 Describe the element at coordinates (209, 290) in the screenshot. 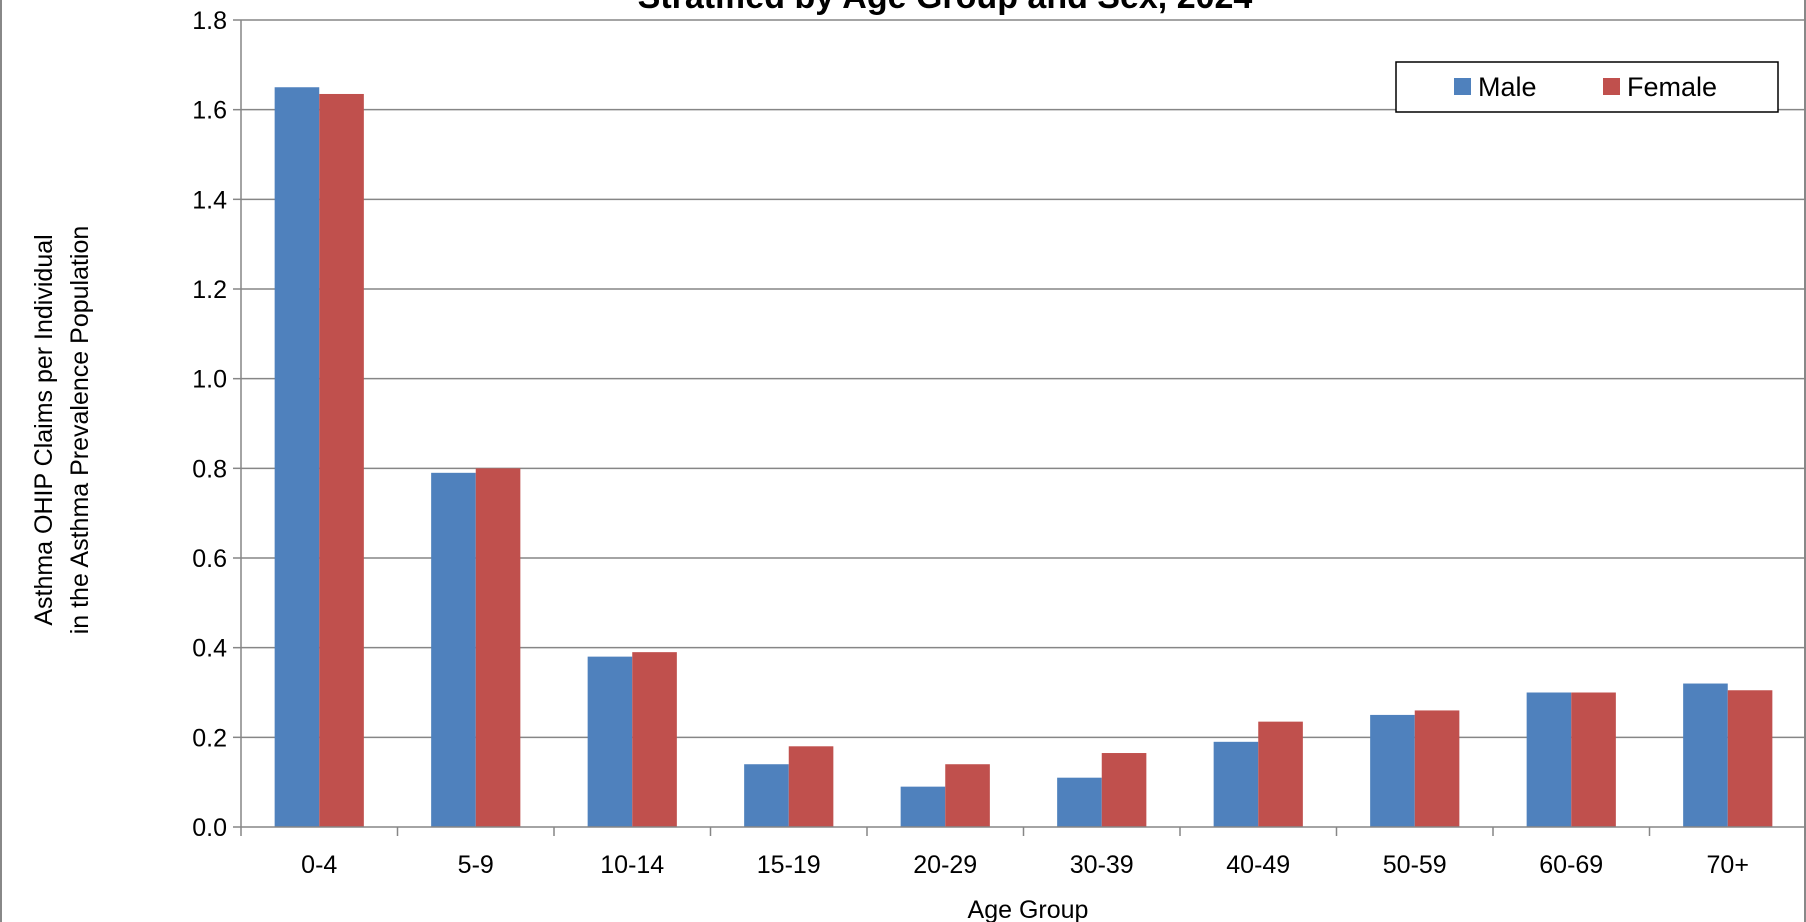

I see `y-tick-label: 1.2` at that location.